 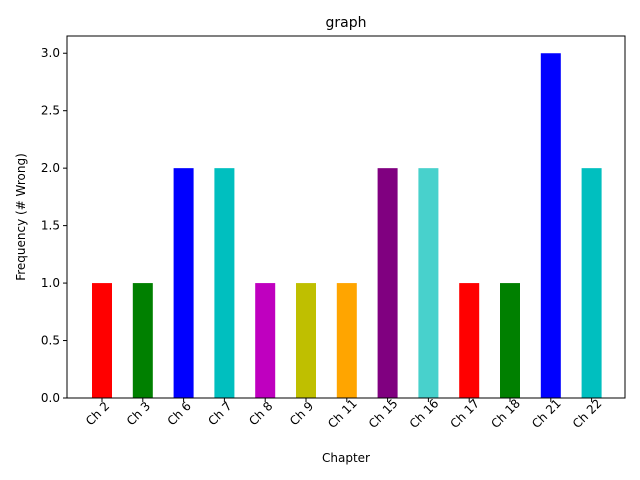 I want to click on x-tick-label: Ch 11, so click(x=342, y=413).